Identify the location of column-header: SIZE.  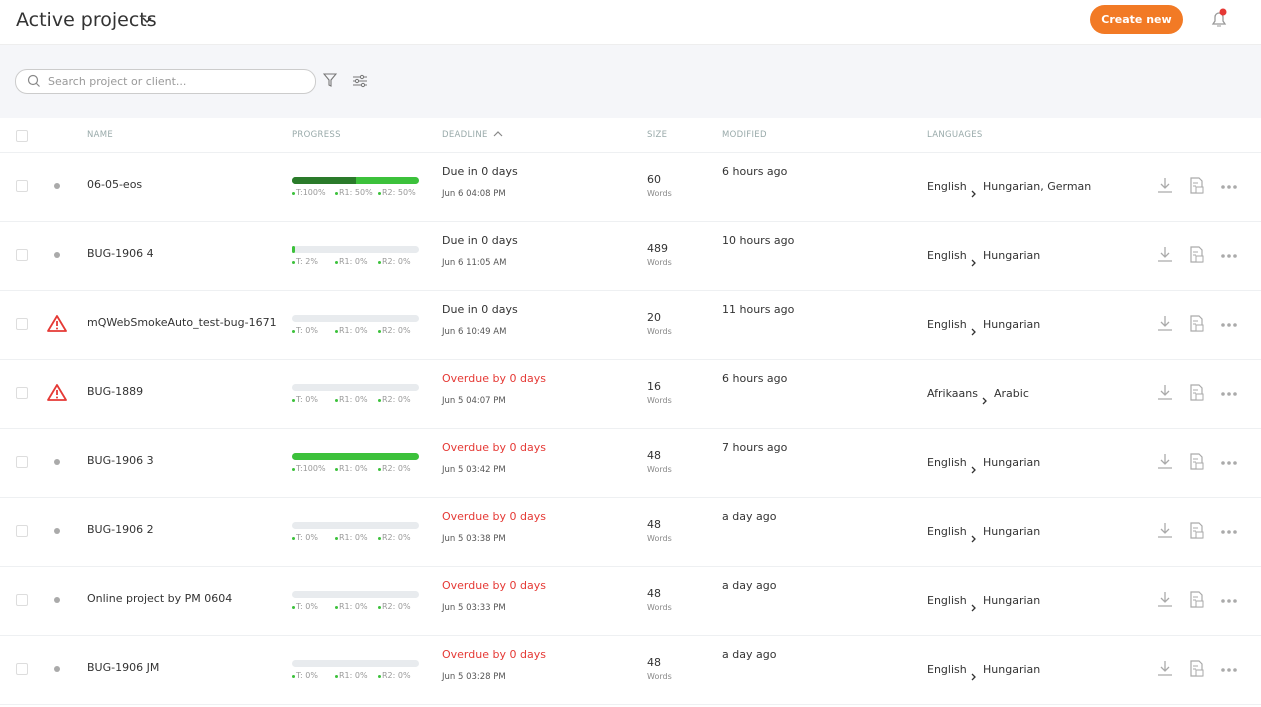
(657, 135).